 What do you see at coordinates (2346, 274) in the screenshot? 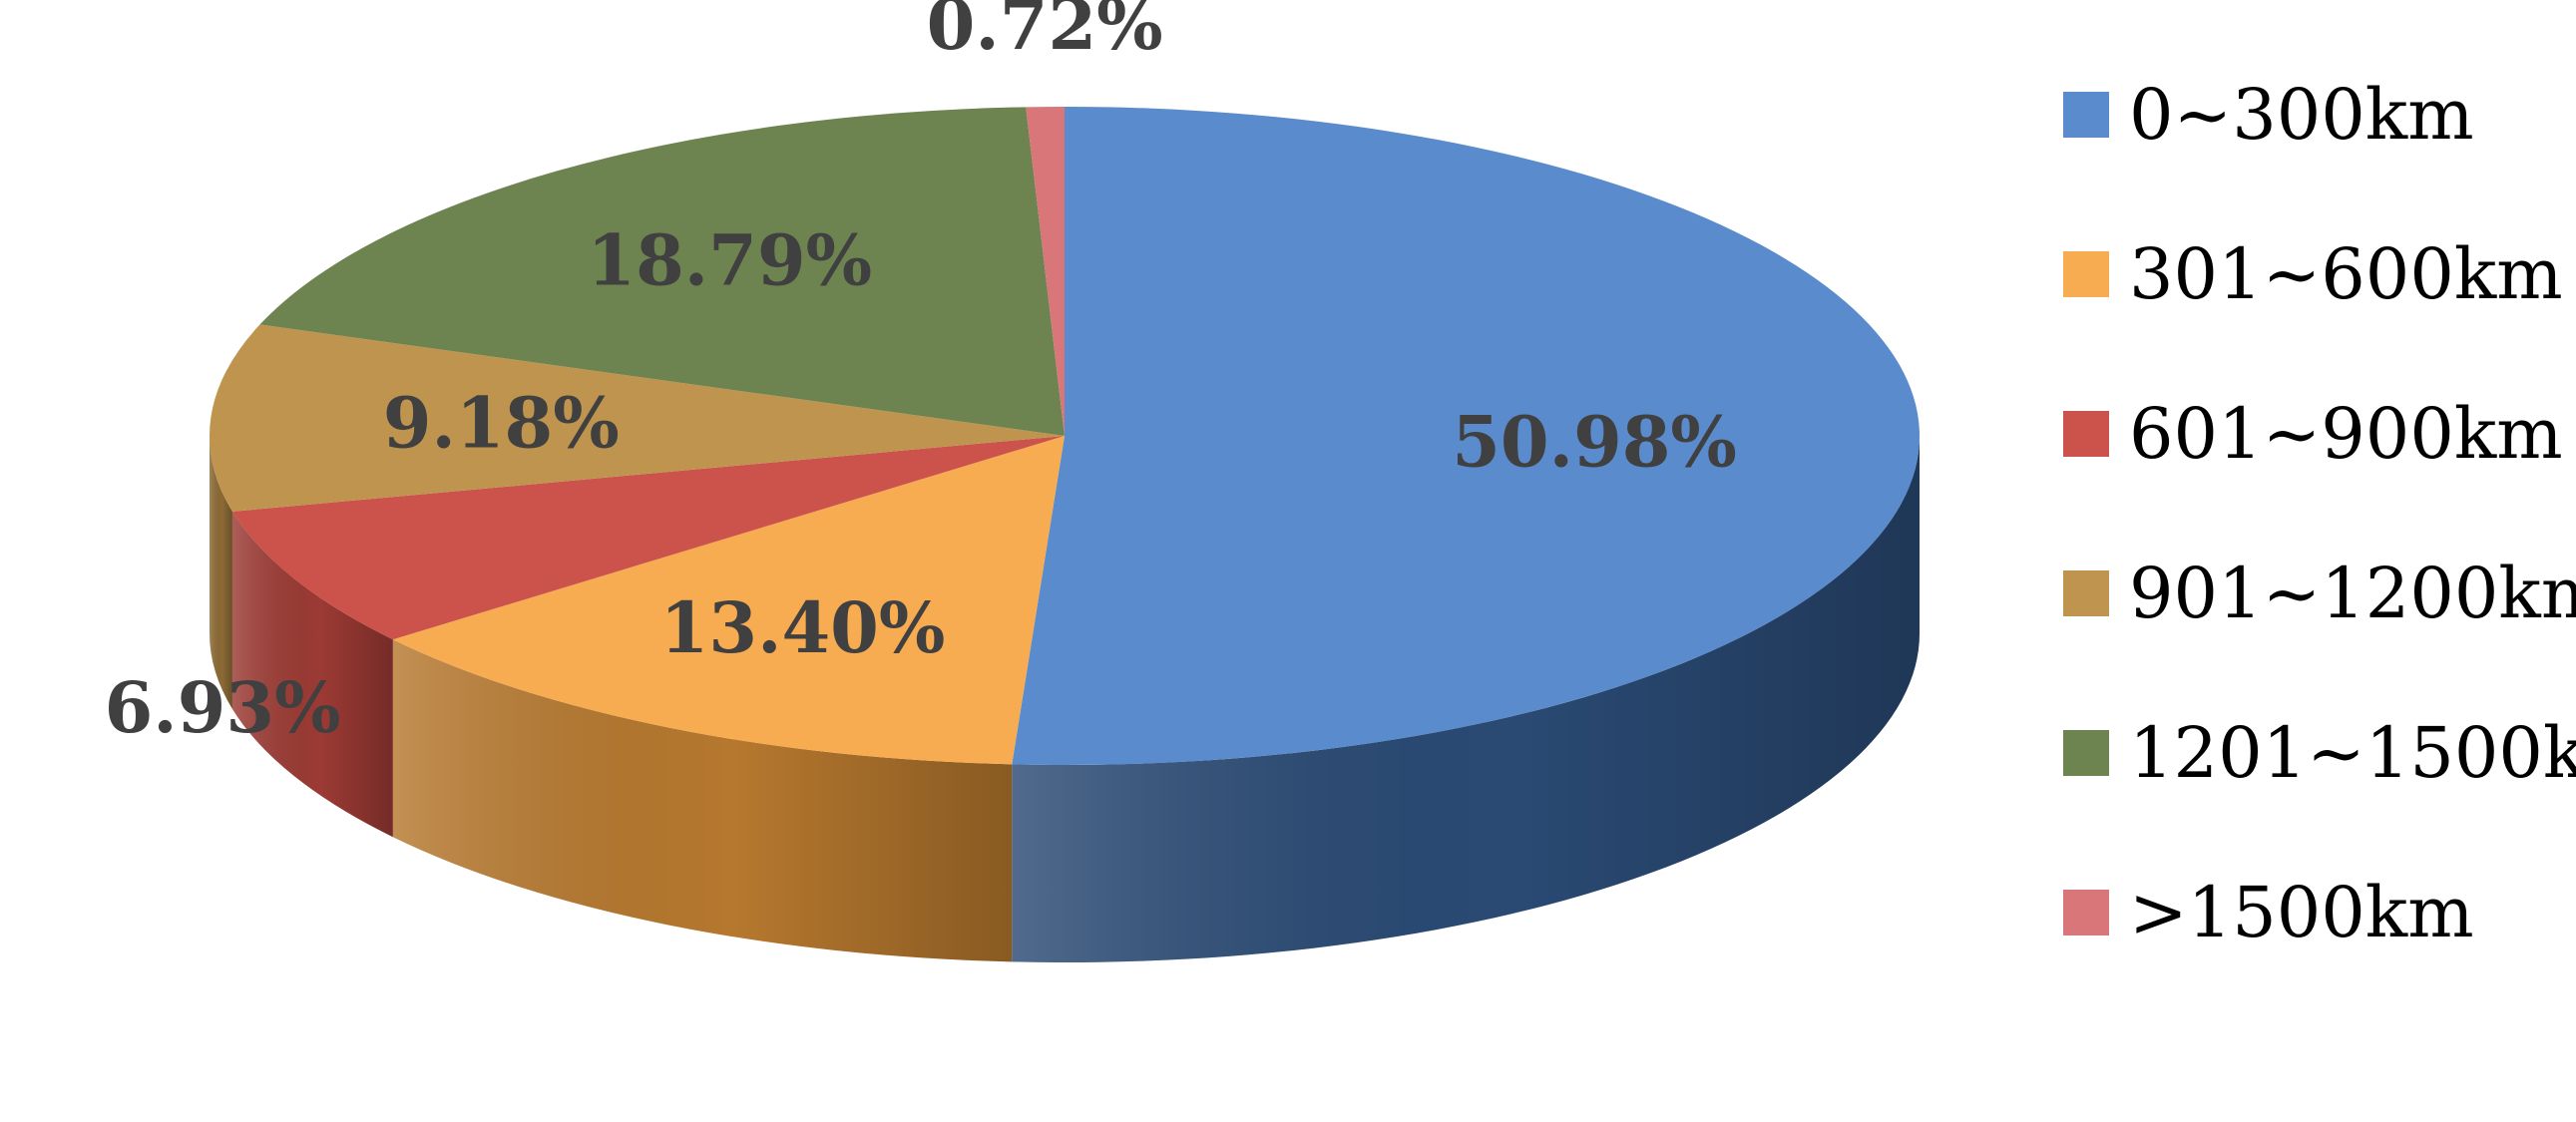
I see `legend-label: 301~600km` at bounding box center [2346, 274].